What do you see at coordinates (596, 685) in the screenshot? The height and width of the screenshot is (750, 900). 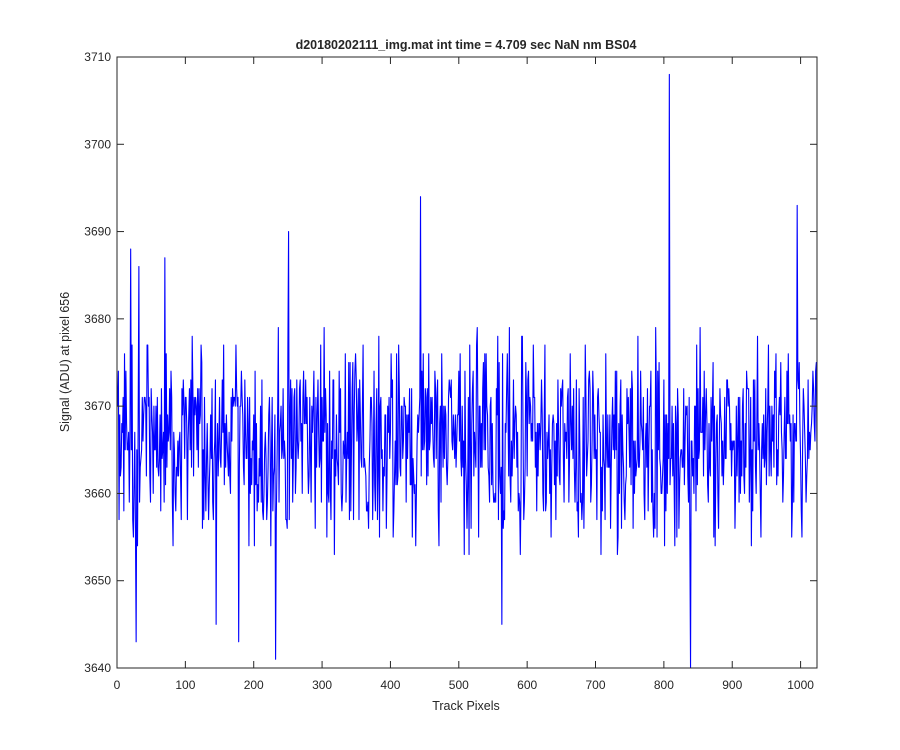 I see `x-tick-label: 700` at bounding box center [596, 685].